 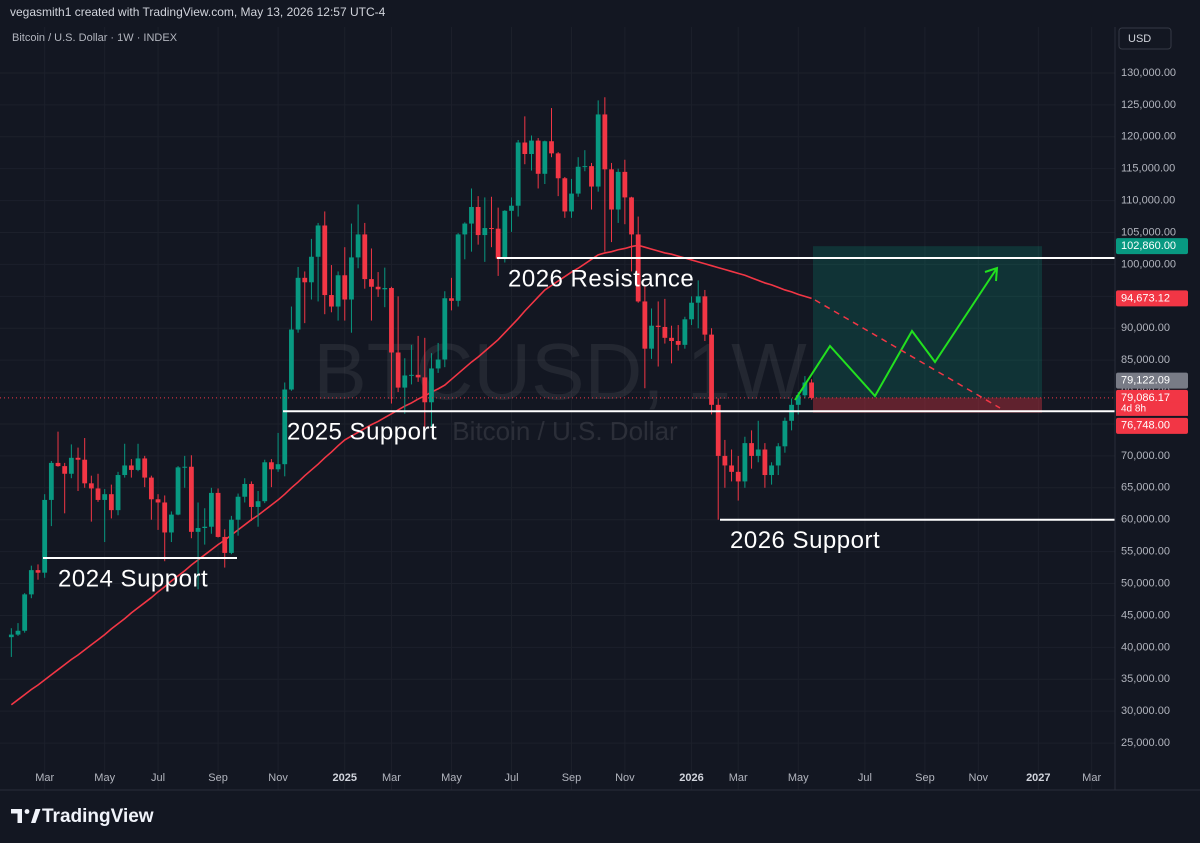 I want to click on level-label: 2026 Resistance, so click(x=601, y=278).